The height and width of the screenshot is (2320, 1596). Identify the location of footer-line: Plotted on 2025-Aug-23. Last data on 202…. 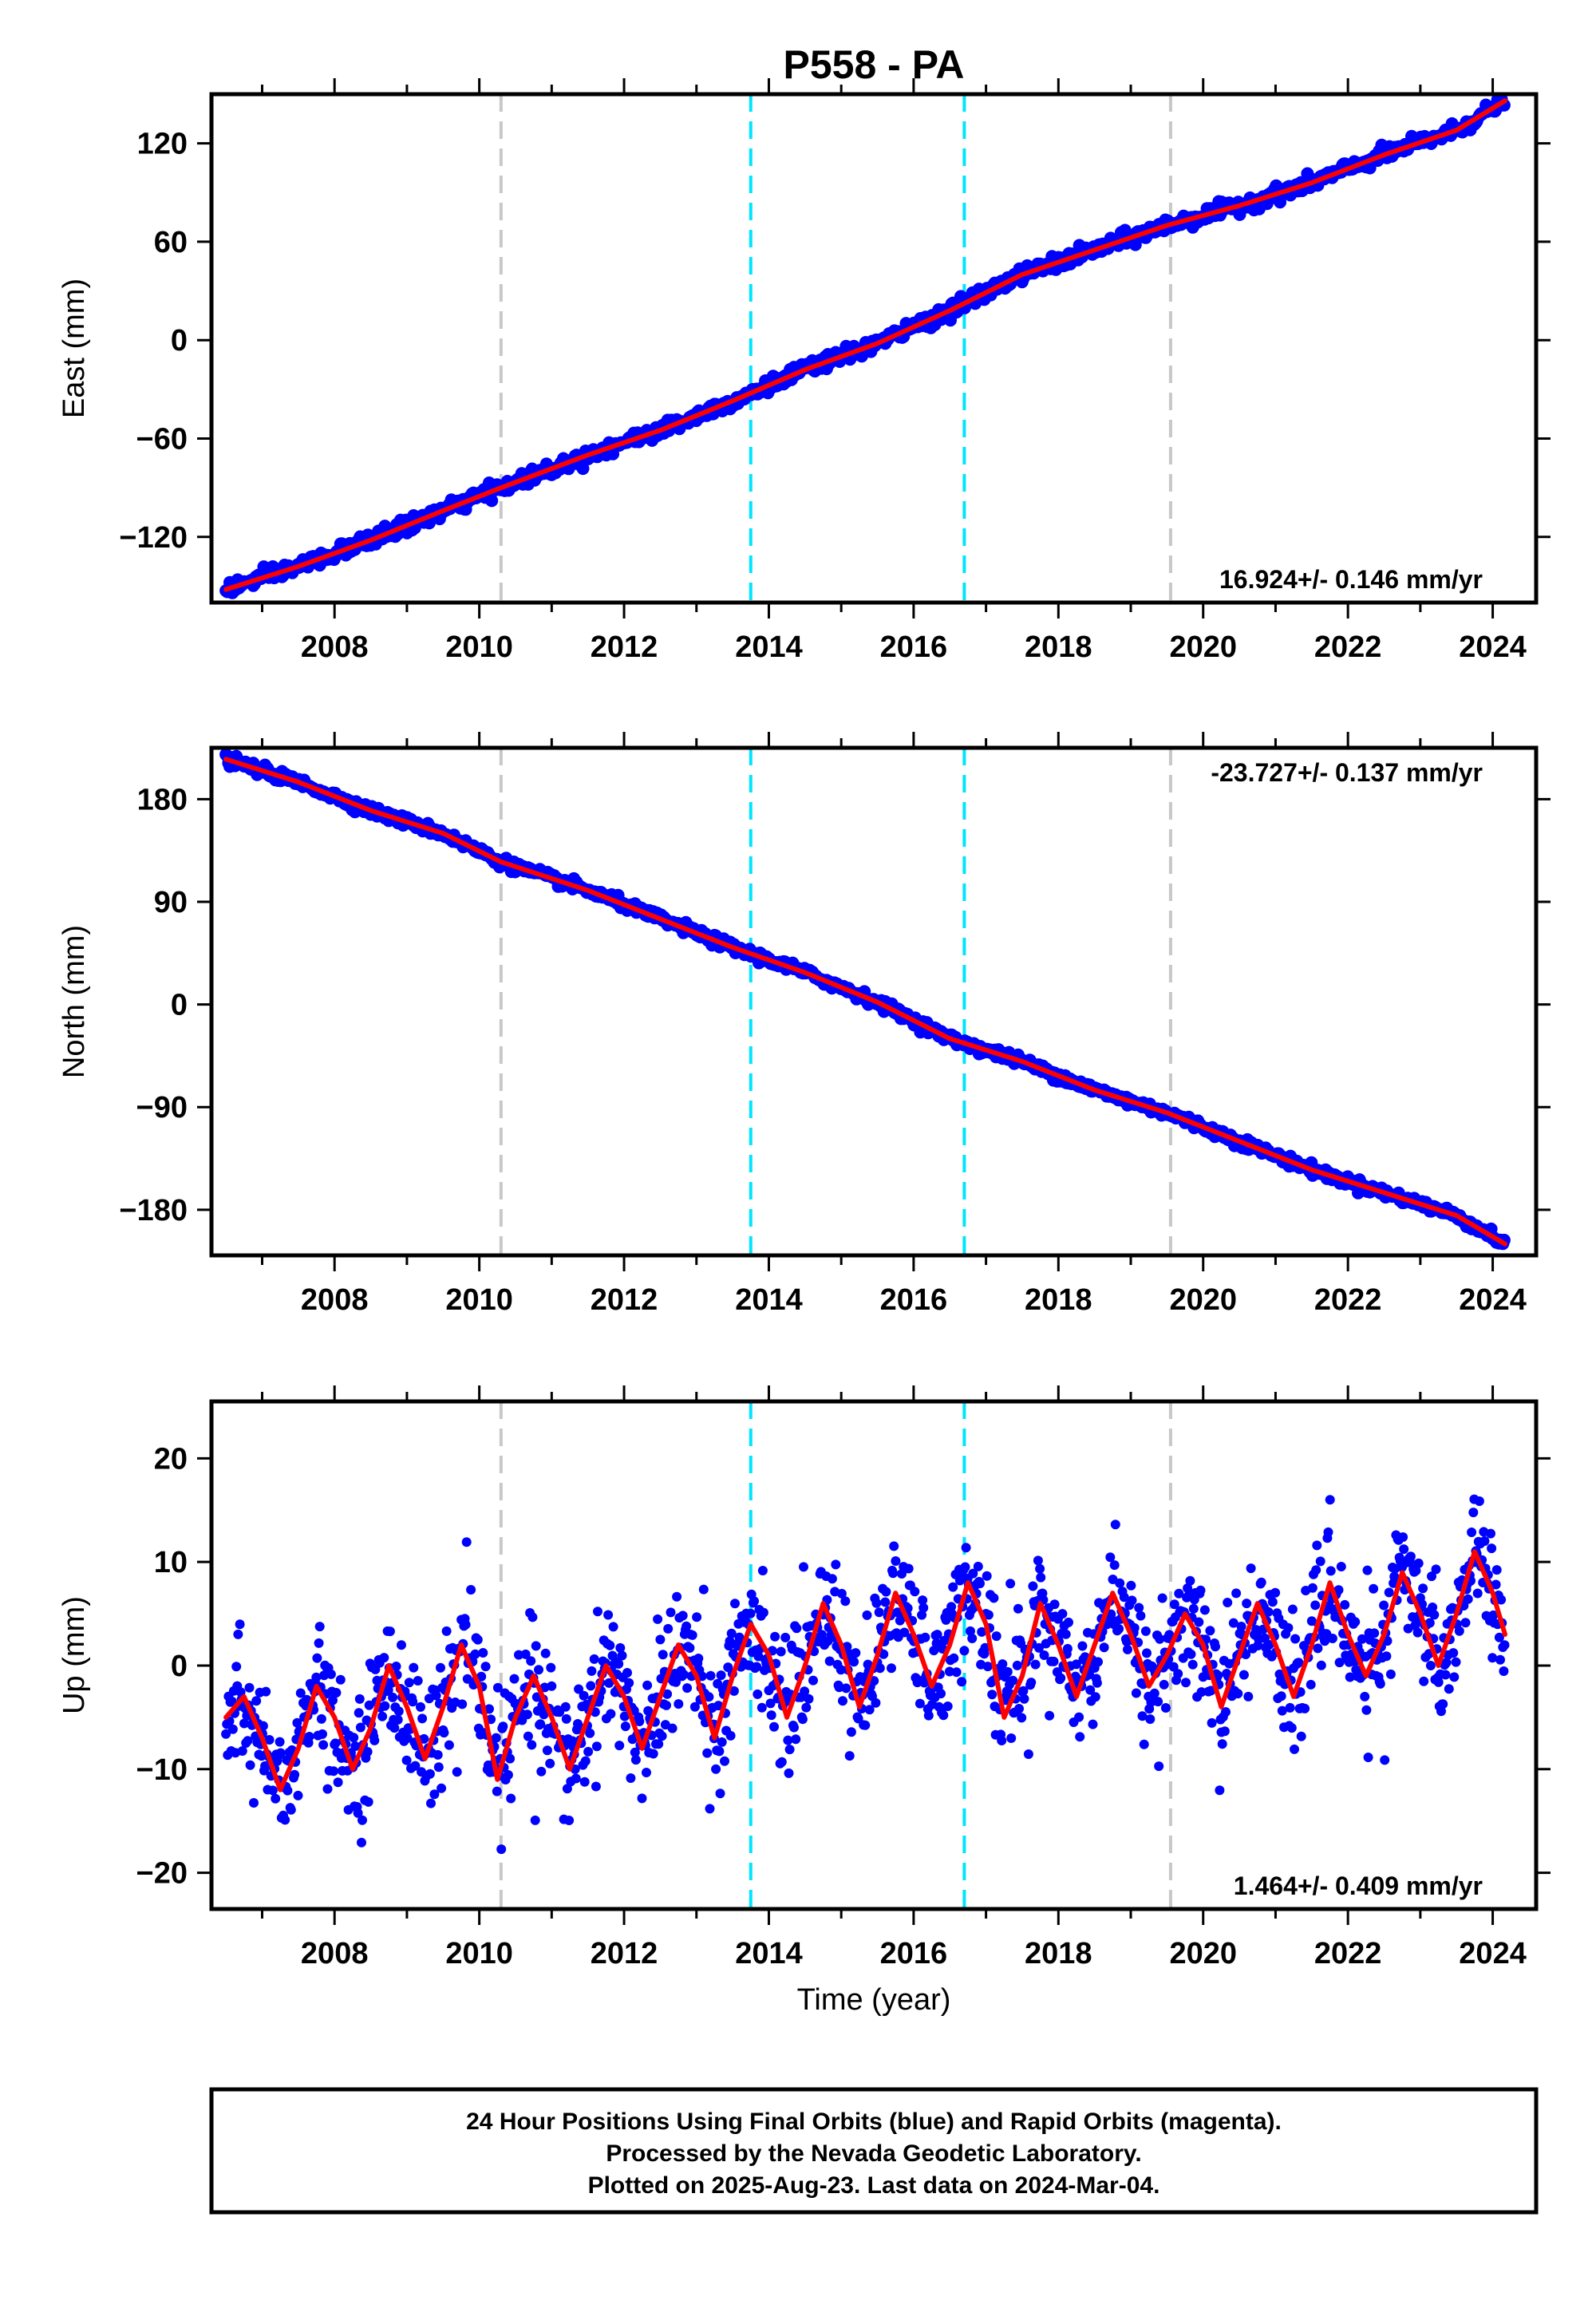
(874, 2185).